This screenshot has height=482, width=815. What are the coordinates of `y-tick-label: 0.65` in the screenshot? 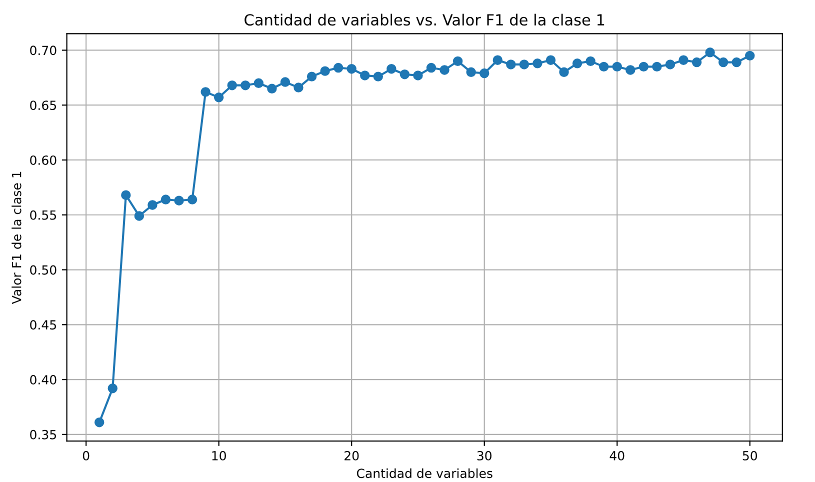 It's located at (43, 105).